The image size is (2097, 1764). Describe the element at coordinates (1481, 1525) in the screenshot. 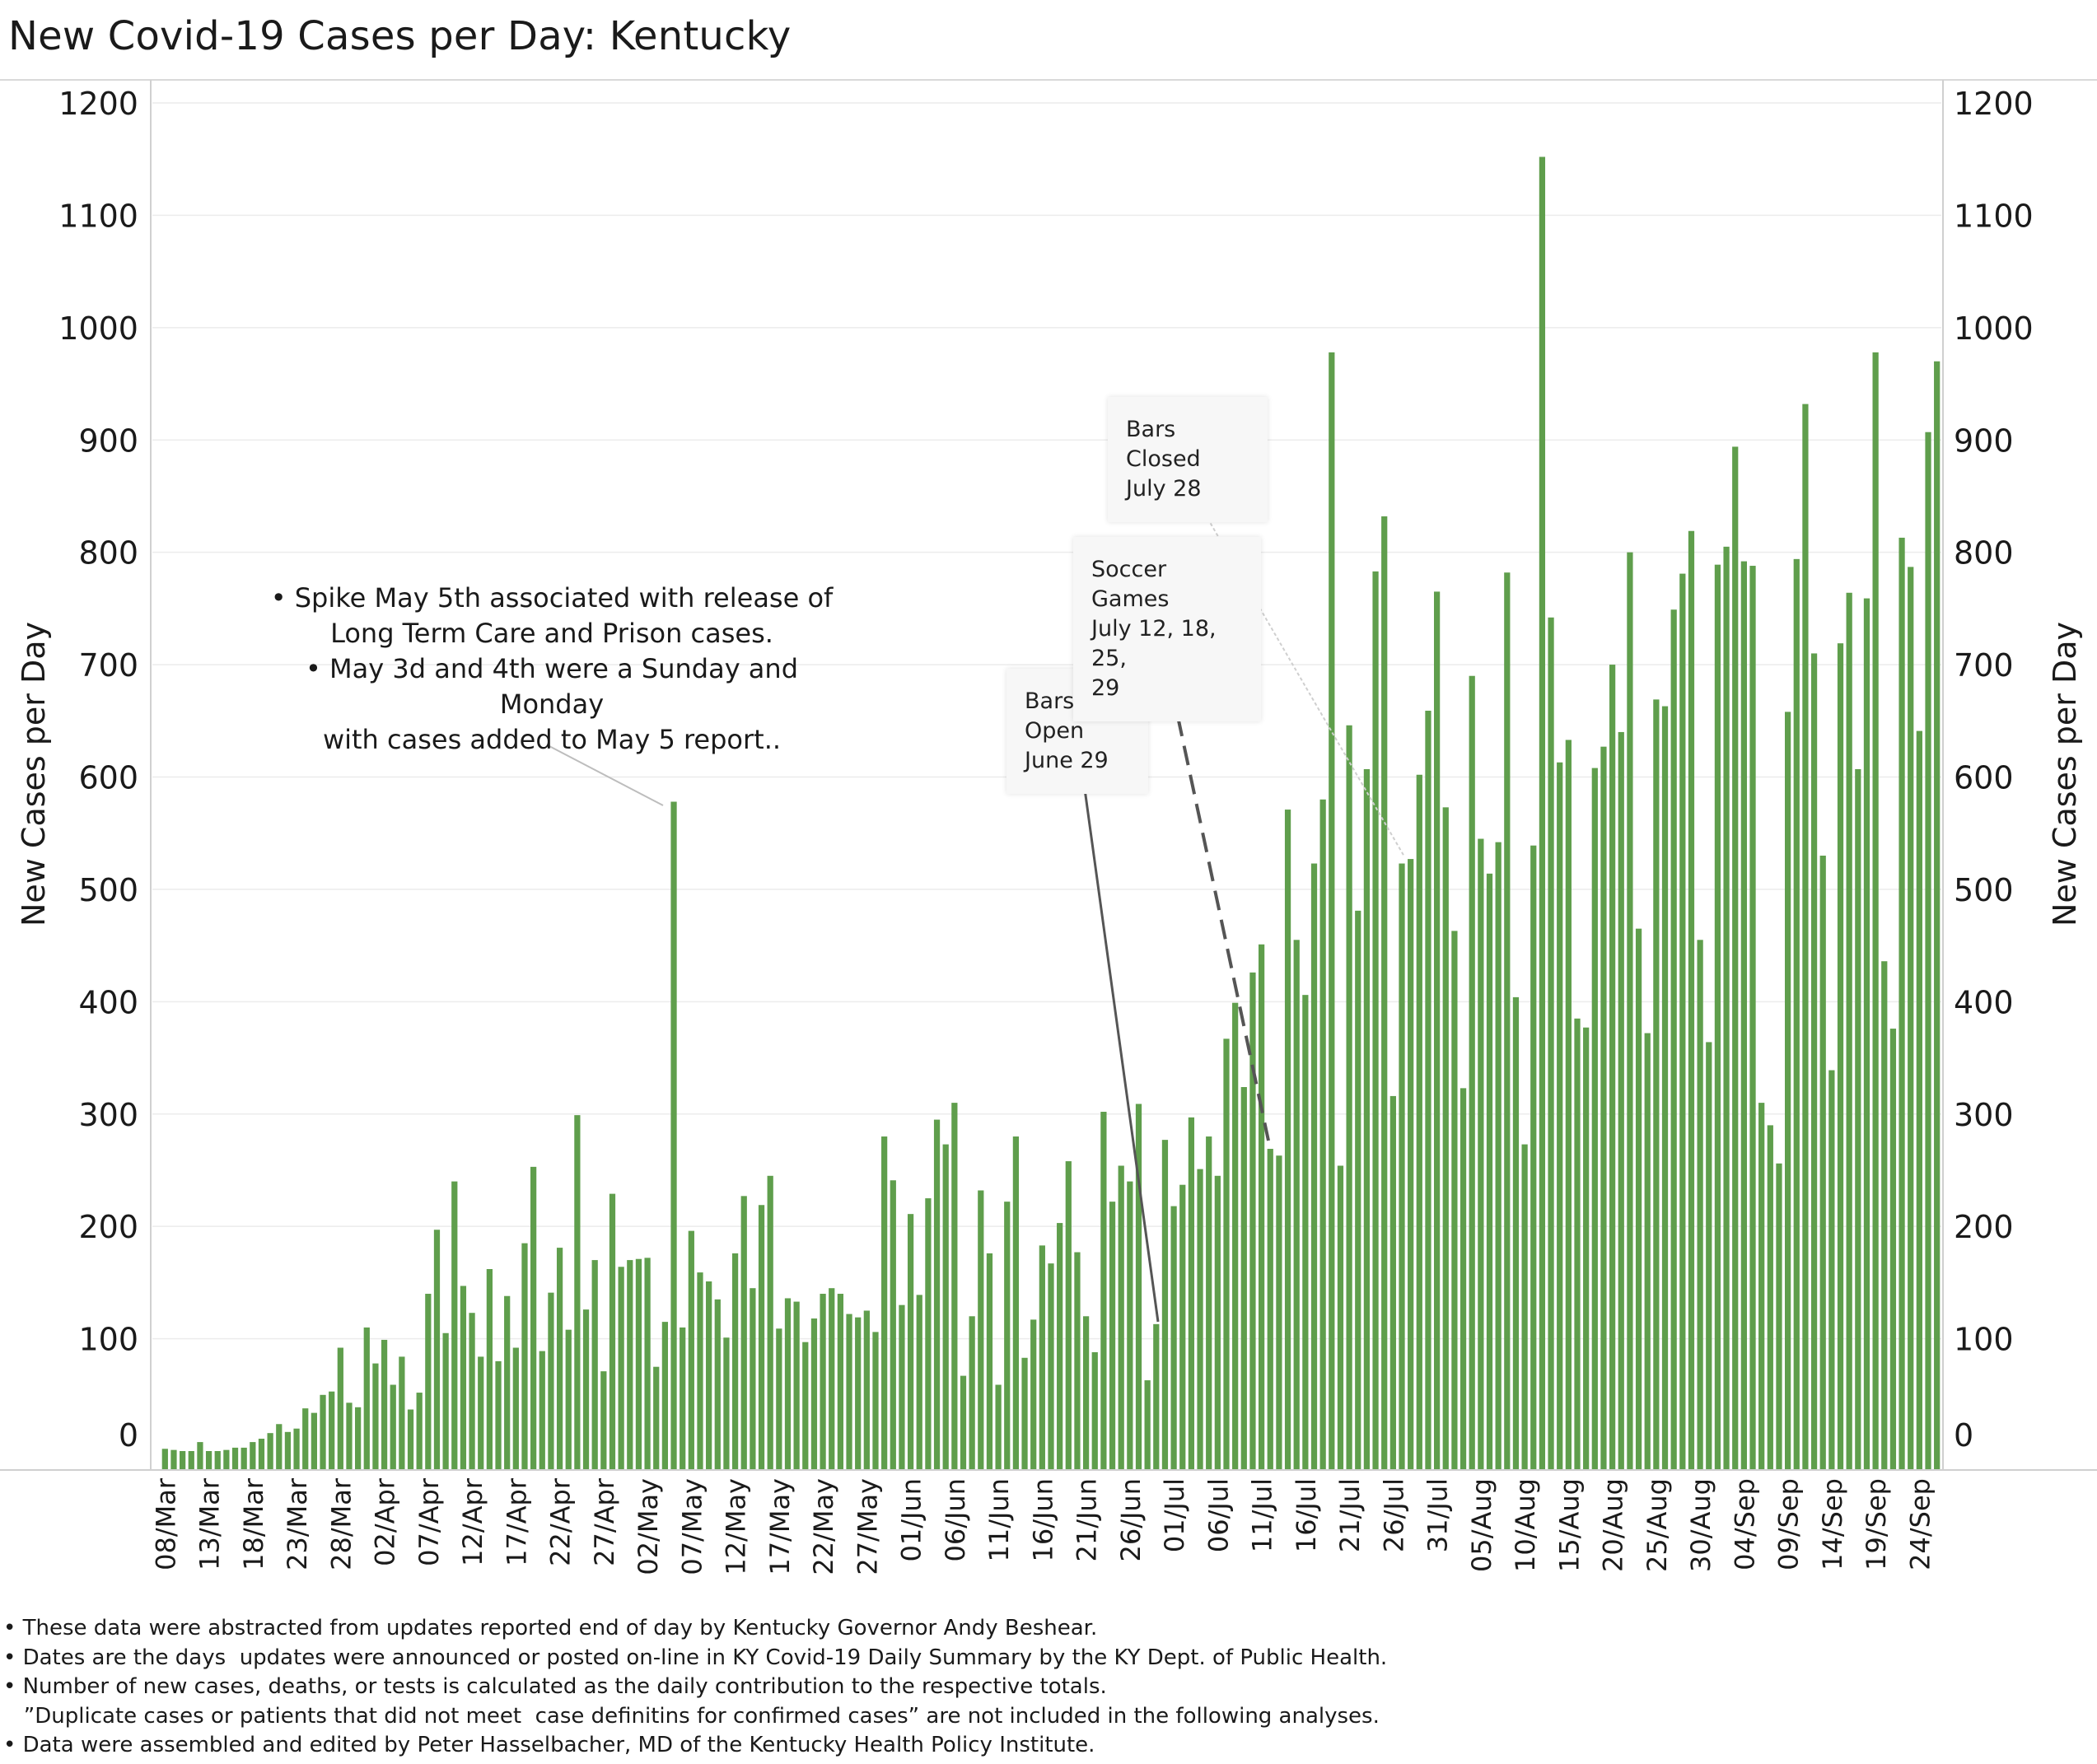

I see `x-tick-label: 05/Aug` at that location.